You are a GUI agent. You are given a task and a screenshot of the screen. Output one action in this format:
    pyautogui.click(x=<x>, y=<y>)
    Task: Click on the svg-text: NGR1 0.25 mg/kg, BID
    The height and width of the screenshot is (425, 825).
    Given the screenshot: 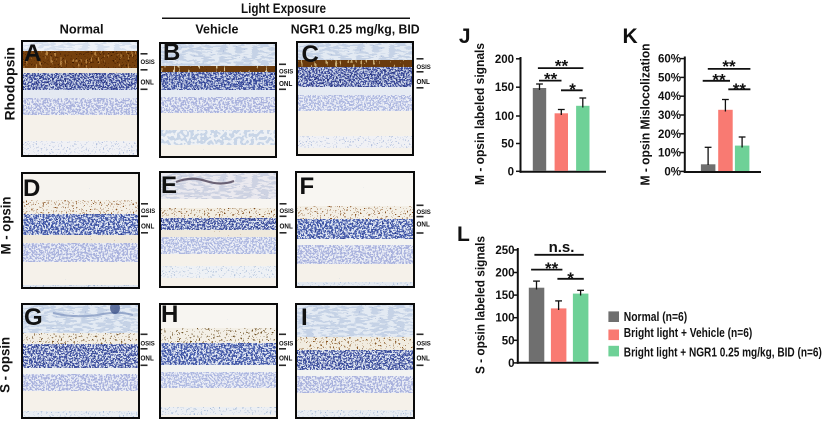 What is the action you would take?
    pyautogui.click(x=355, y=29)
    